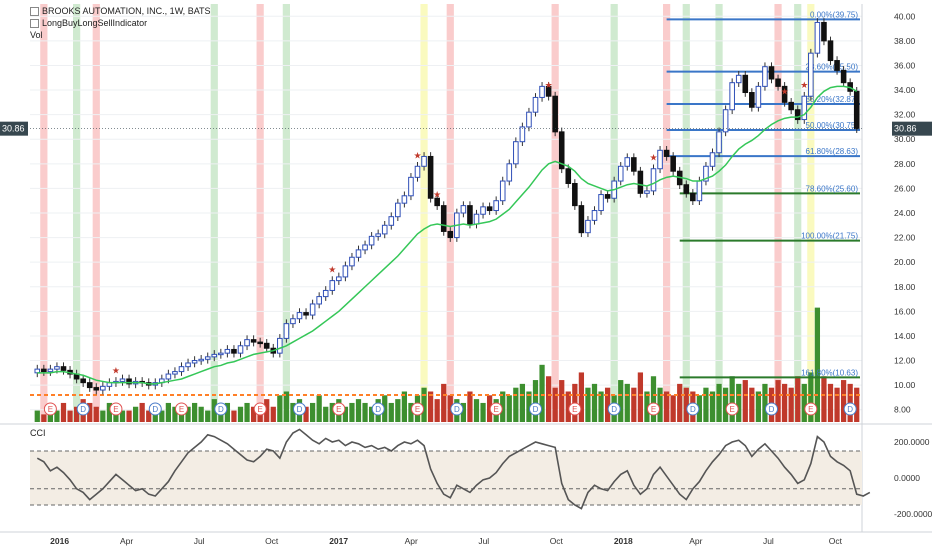 The width and height of the screenshot is (932, 550). I want to click on x-tick-label: Apr, so click(695, 541).